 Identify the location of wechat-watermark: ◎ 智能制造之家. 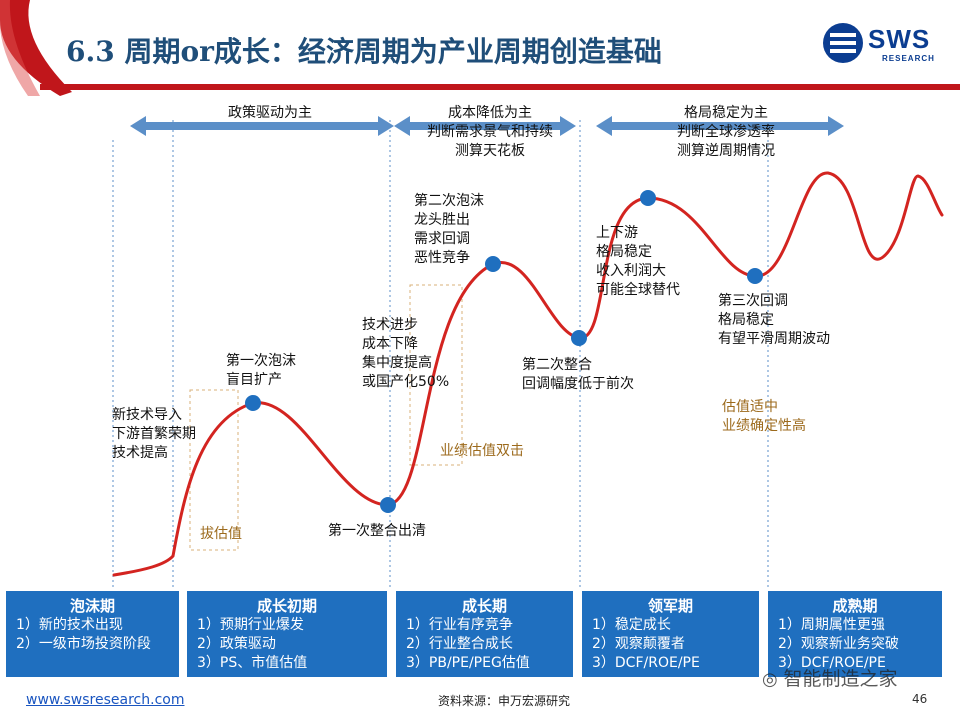
(829, 677).